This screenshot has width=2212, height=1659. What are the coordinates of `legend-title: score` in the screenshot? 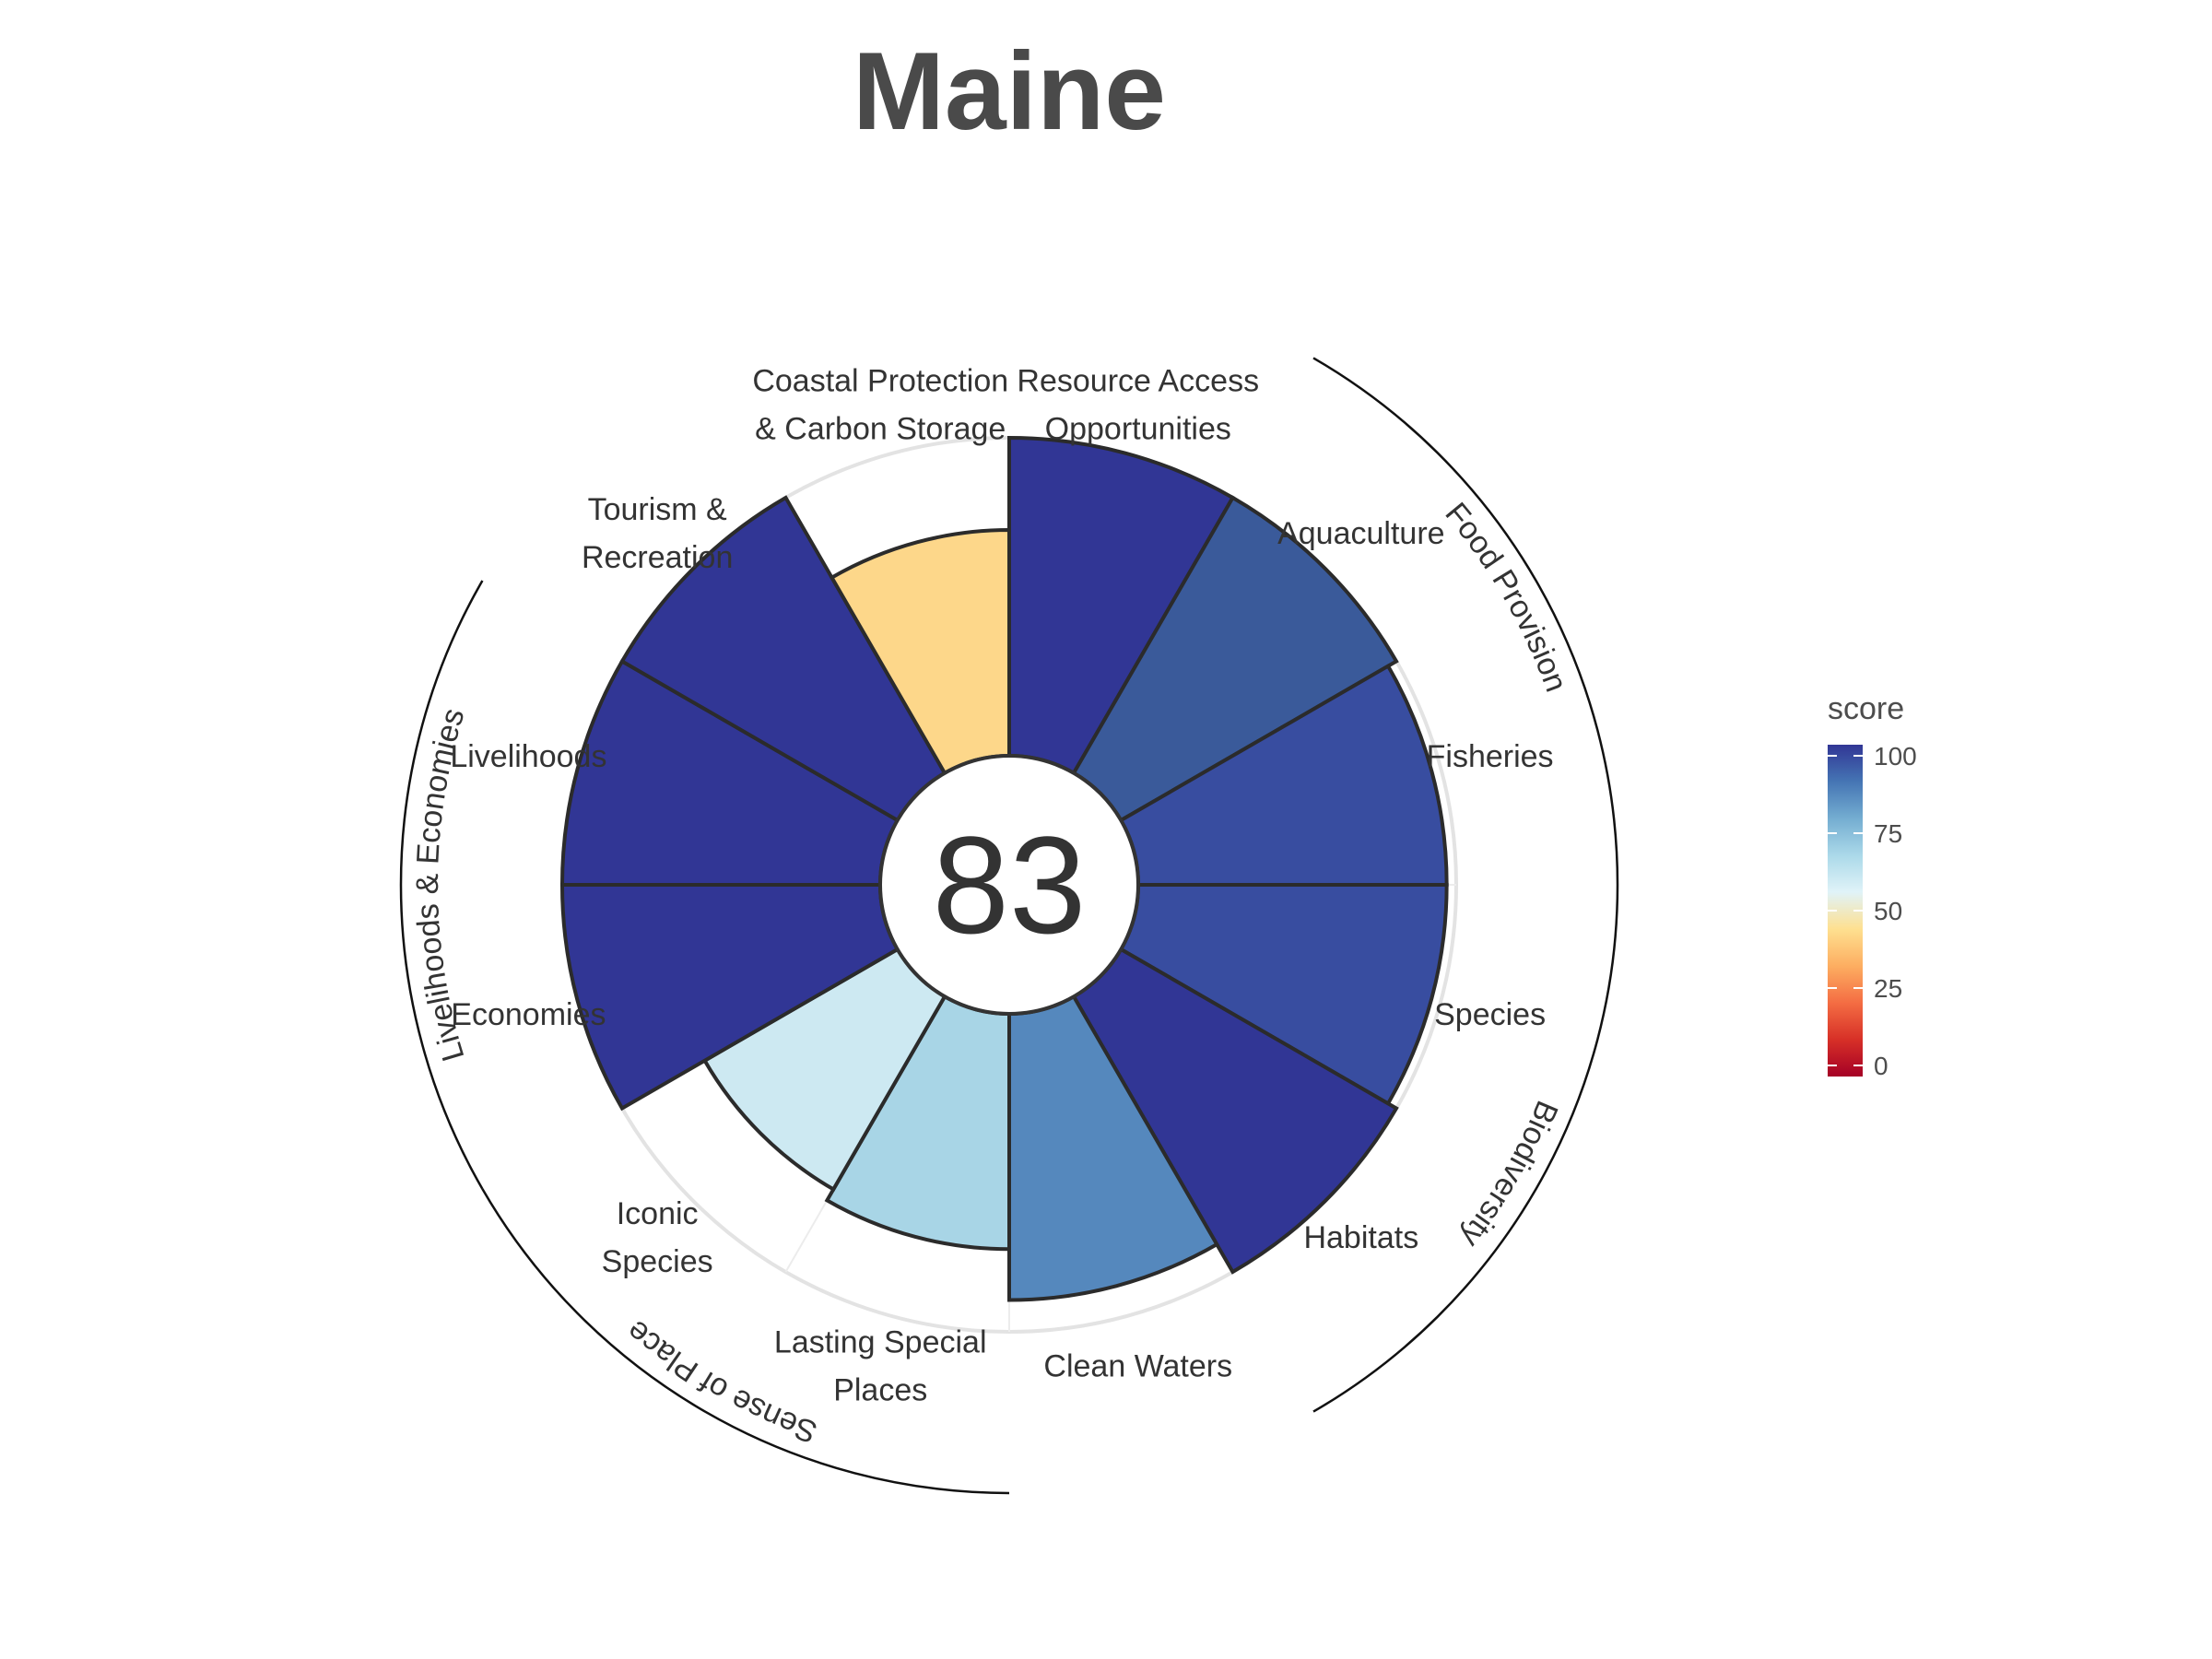 It's located at (1866, 708).